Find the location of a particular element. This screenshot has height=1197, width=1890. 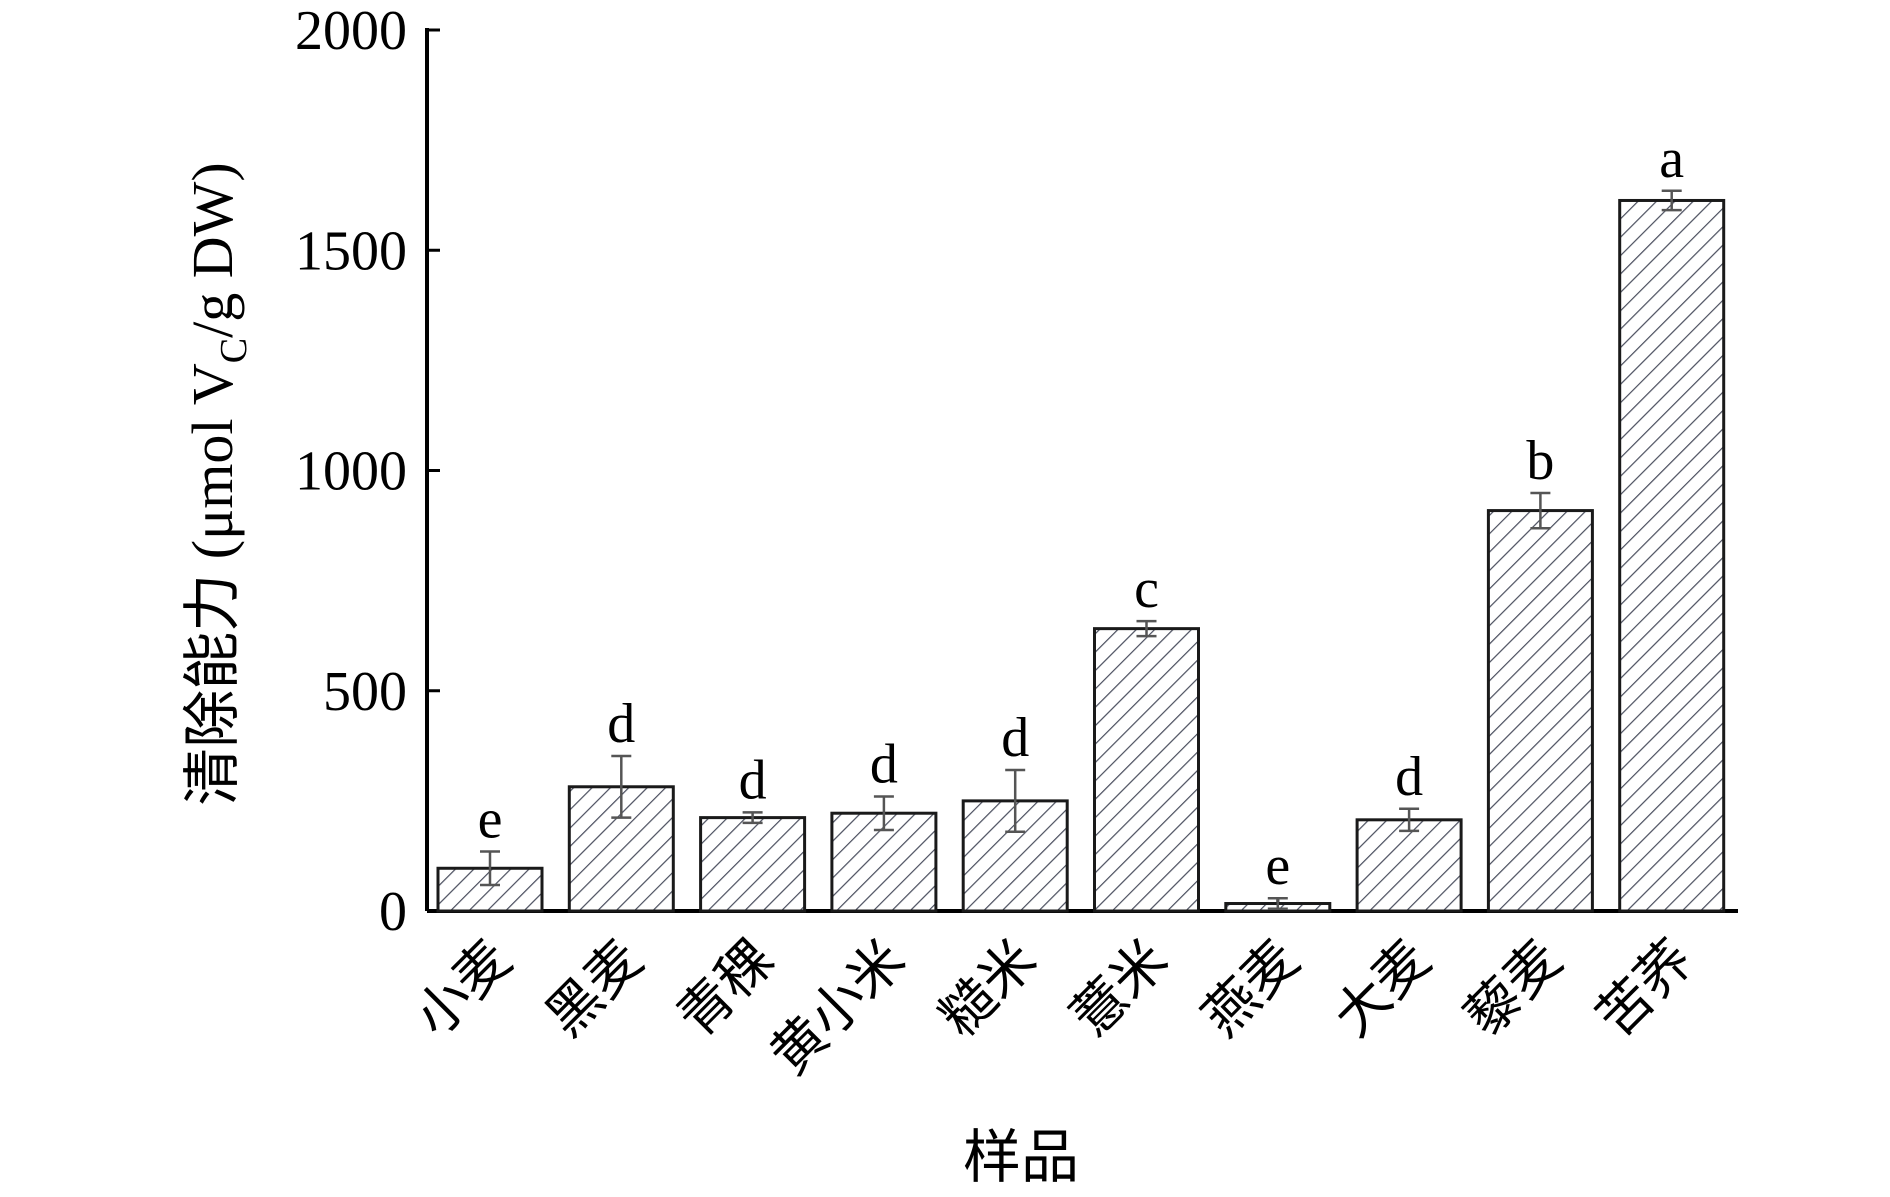

significance-letter: b is located at coordinates (1540, 461).